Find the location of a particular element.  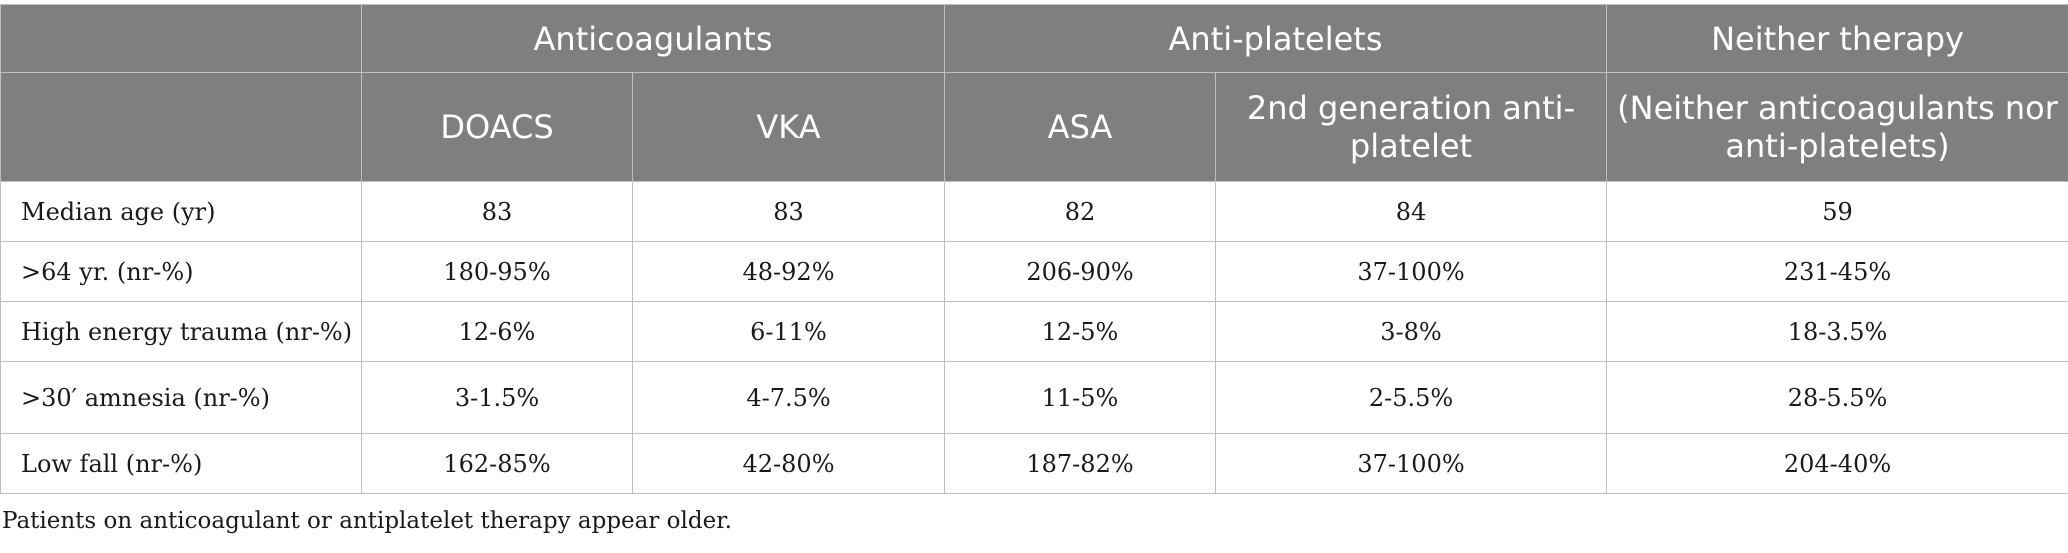

table-cell: 48-92% is located at coordinates (788, 271).